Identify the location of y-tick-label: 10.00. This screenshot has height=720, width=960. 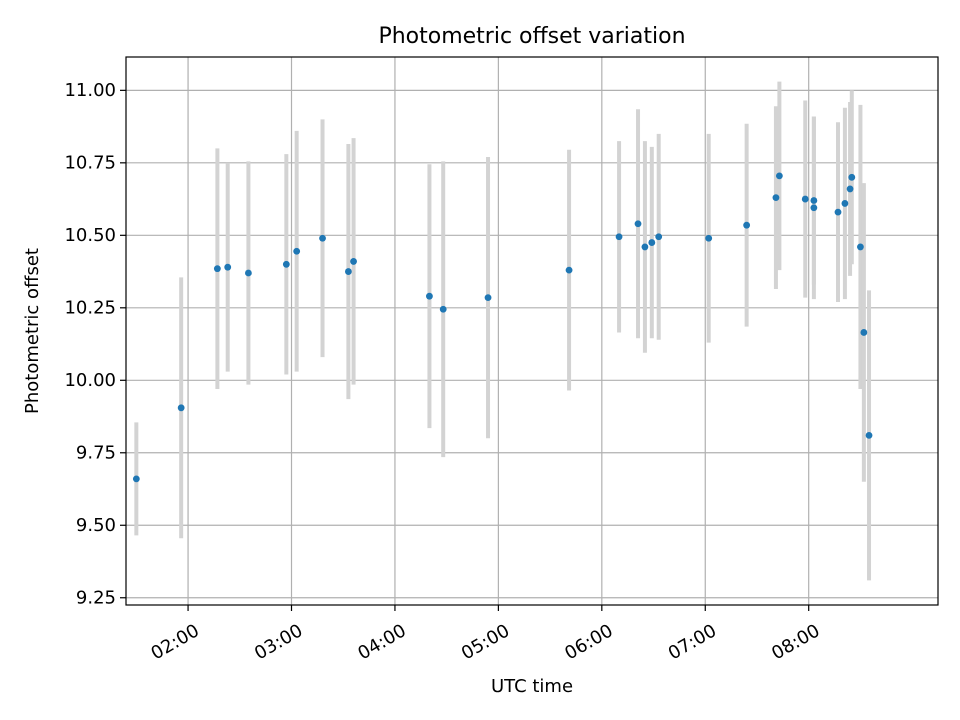
(90, 380).